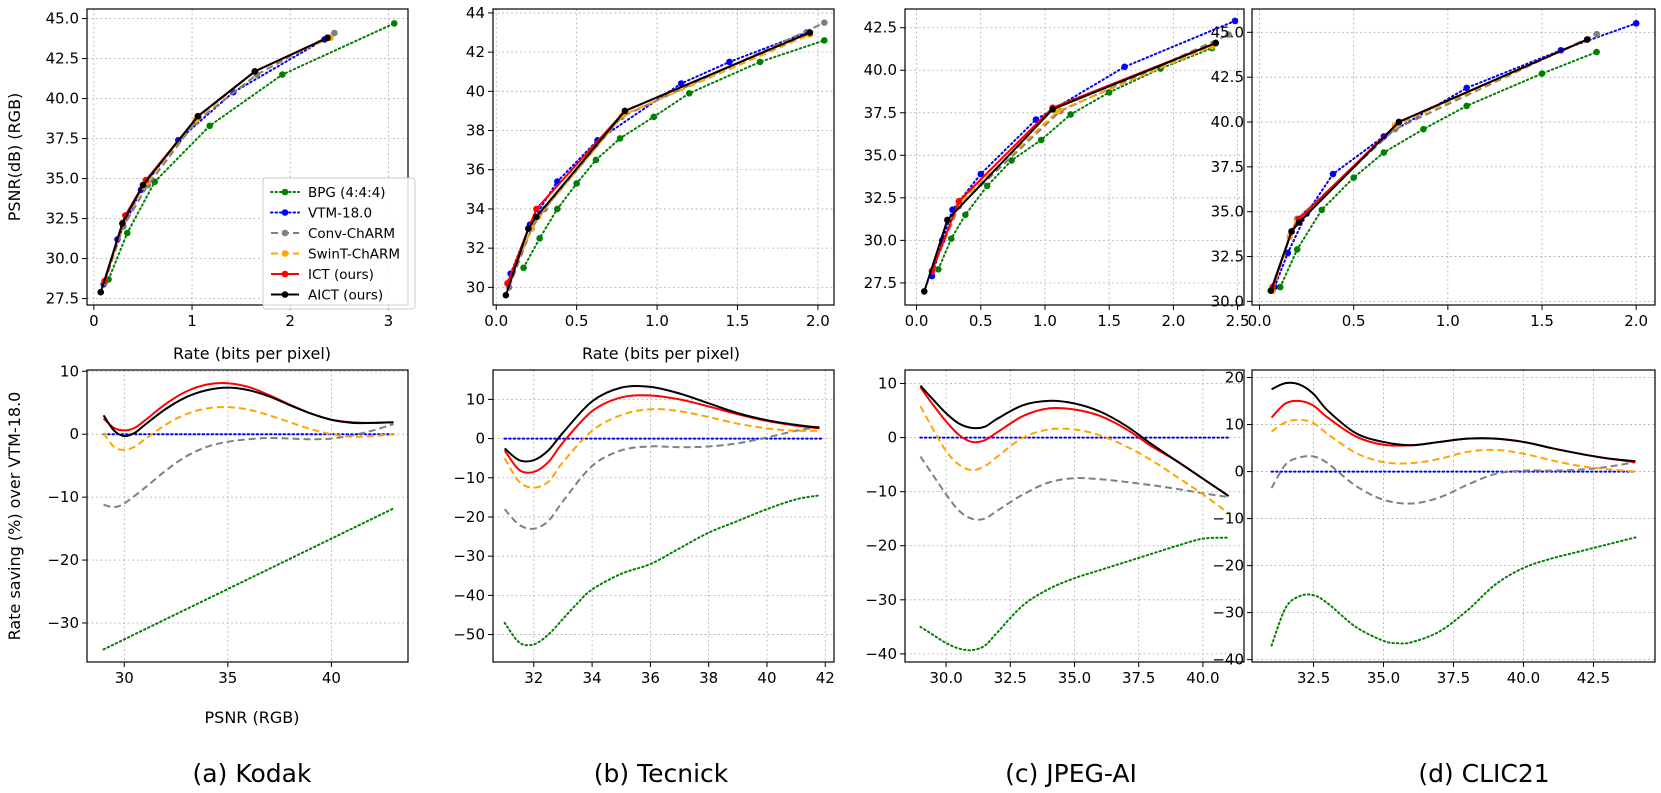 The image size is (1661, 793). Describe the element at coordinates (389, 321) in the screenshot. I see `x-tick-label: 3` at that location.